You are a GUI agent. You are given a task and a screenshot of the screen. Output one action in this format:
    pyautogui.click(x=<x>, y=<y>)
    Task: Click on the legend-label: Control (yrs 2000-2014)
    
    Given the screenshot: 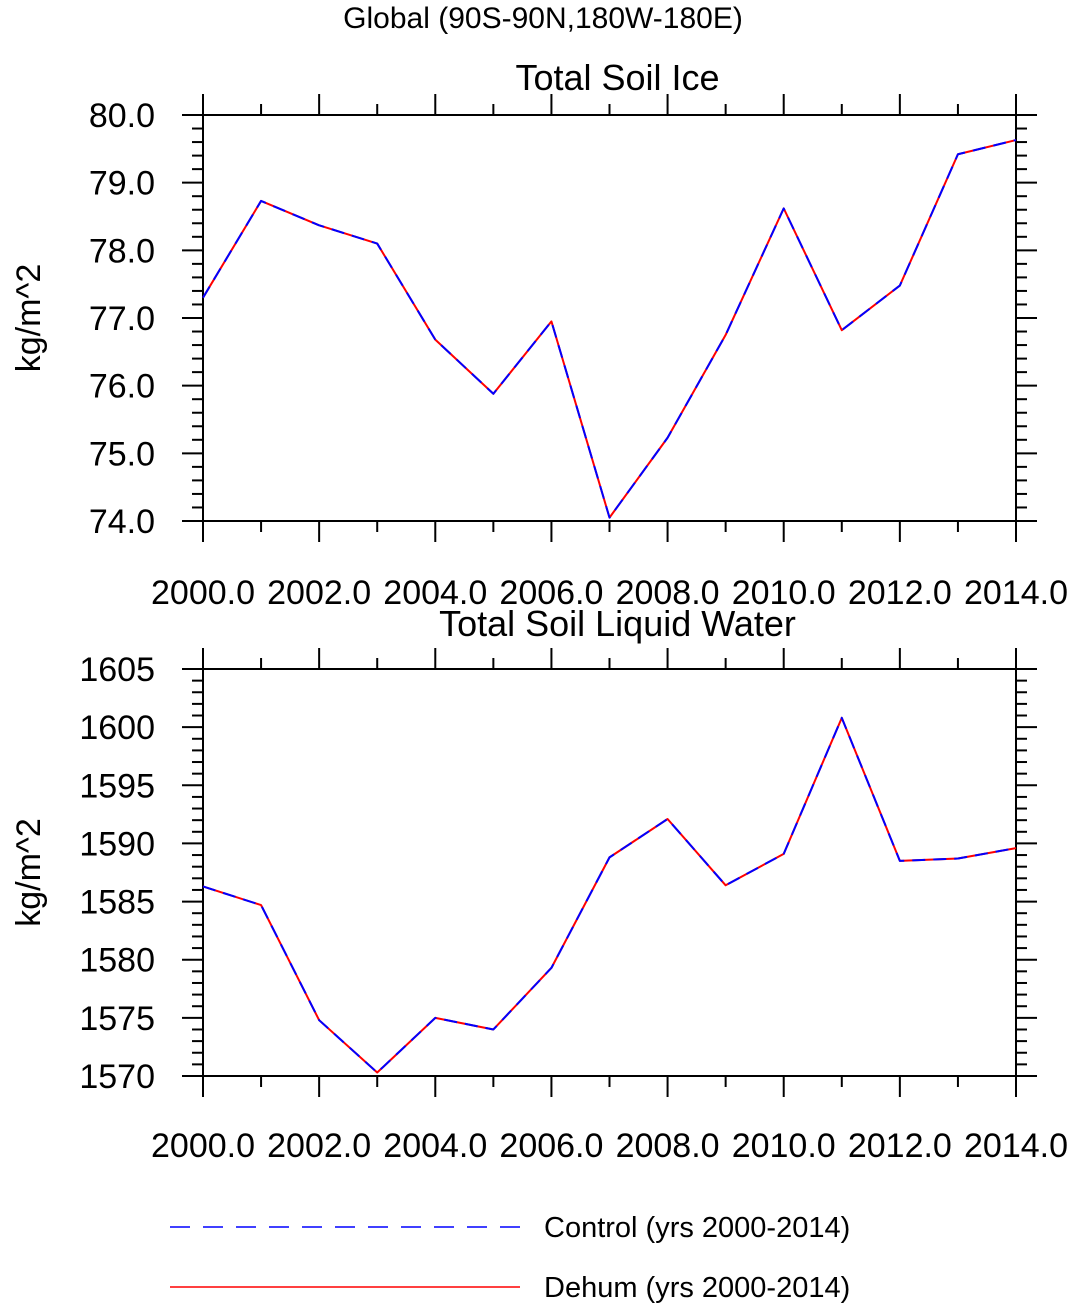 What is the action you would take?
    pyautogui.click(x=697, y=1228)
    